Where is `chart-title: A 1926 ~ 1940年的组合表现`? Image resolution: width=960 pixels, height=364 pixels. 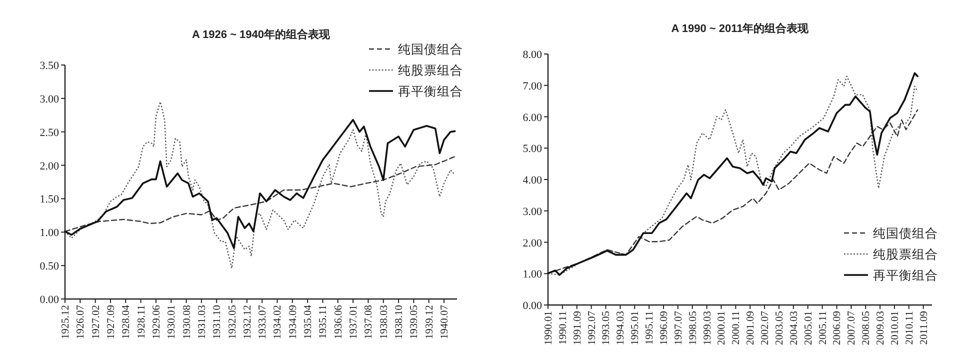 chart-title: A 1926 ~ 1940年的组合表现 is located at coordinates (262, 34).